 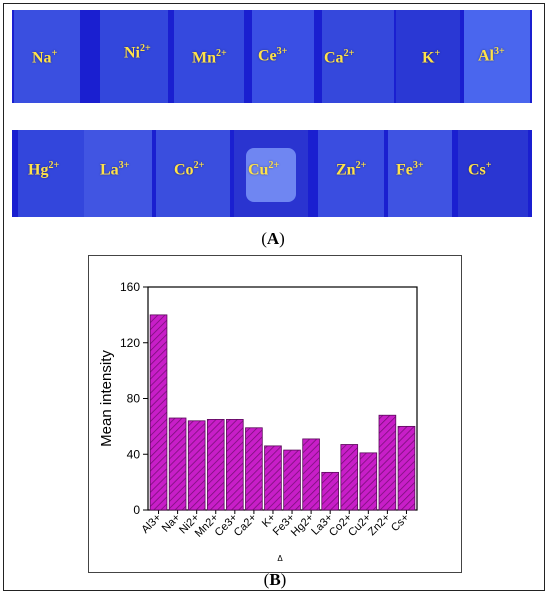 I want to click on ion-label: Na+, so click(x=45, y=57).